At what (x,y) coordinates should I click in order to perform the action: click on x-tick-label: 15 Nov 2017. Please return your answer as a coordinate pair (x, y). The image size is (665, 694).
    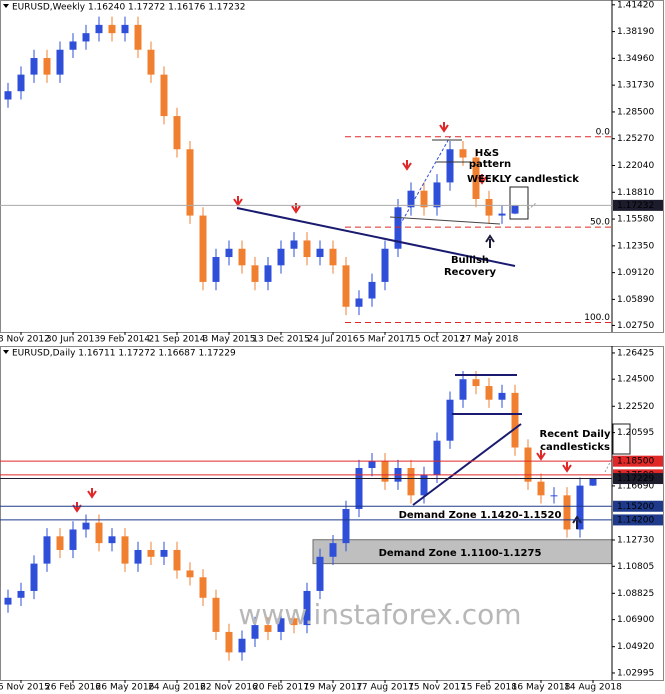
    Looking at the image, I should click on (437, 688).